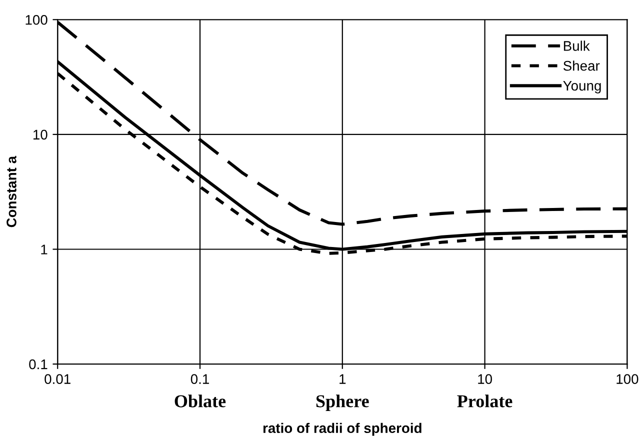 The image size is (640, 436). What do you see at coordinates (581, 65) in the screenshot?
I see `legend-label: Shear` at bounding box center [581, 65].